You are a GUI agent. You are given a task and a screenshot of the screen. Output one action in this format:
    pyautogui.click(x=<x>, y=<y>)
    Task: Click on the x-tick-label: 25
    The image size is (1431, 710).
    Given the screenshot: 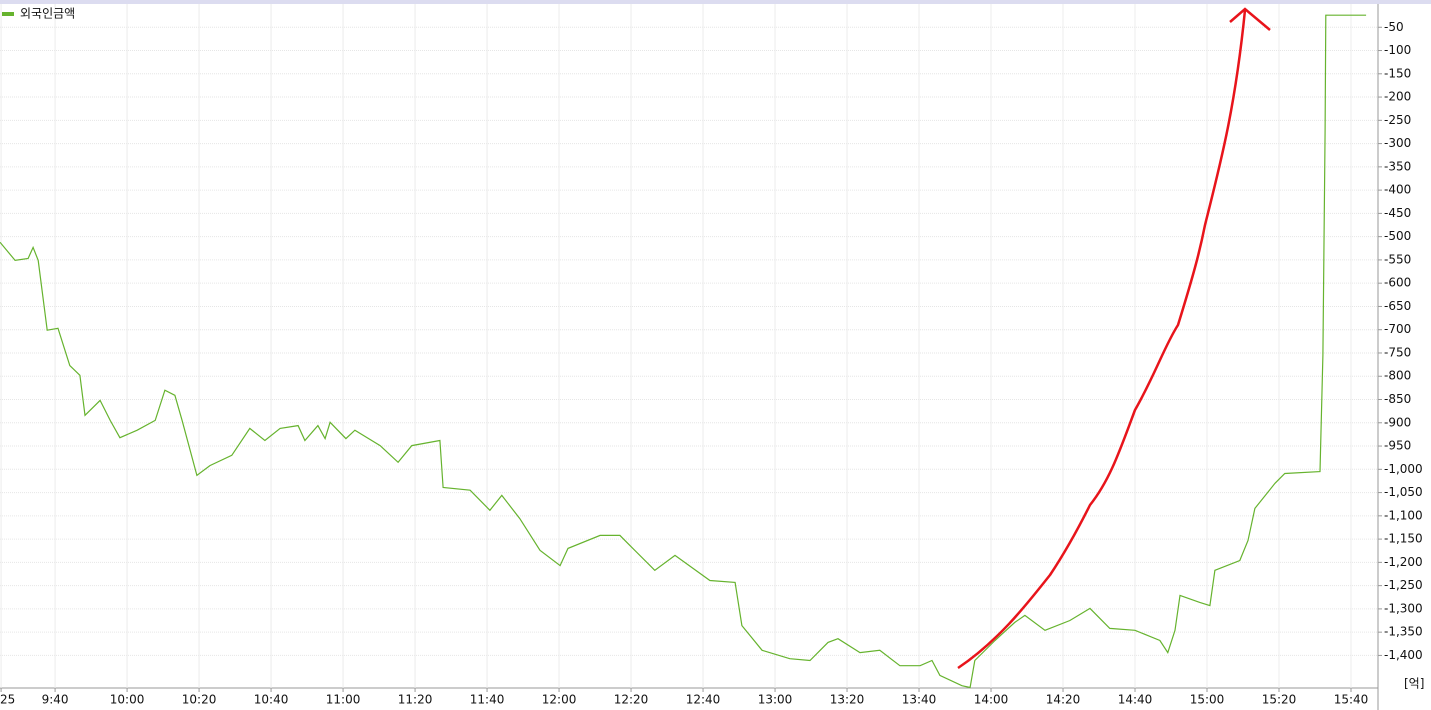 What is the action you would take?
    pyautogui.click(x=7, y=700)
    